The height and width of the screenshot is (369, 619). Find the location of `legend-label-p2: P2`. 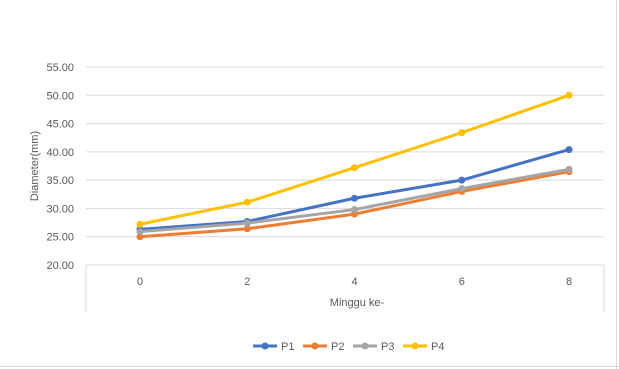

legend-label-p2: P2 is located at coordinates (337, 347).